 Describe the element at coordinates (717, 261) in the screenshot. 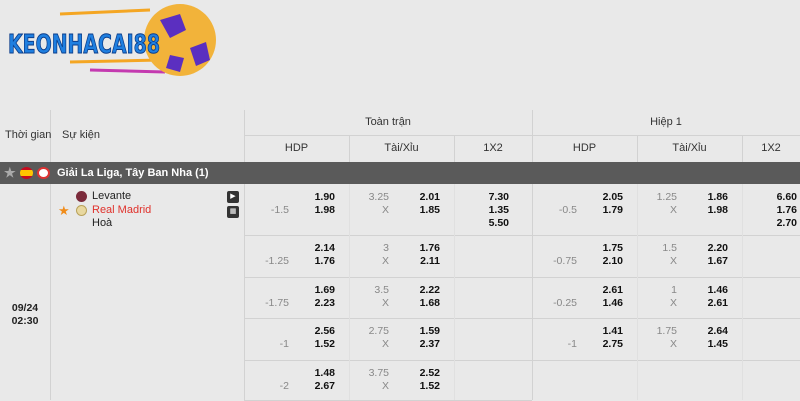

I see `h1-ou-under-odds: 1.67` at that location.